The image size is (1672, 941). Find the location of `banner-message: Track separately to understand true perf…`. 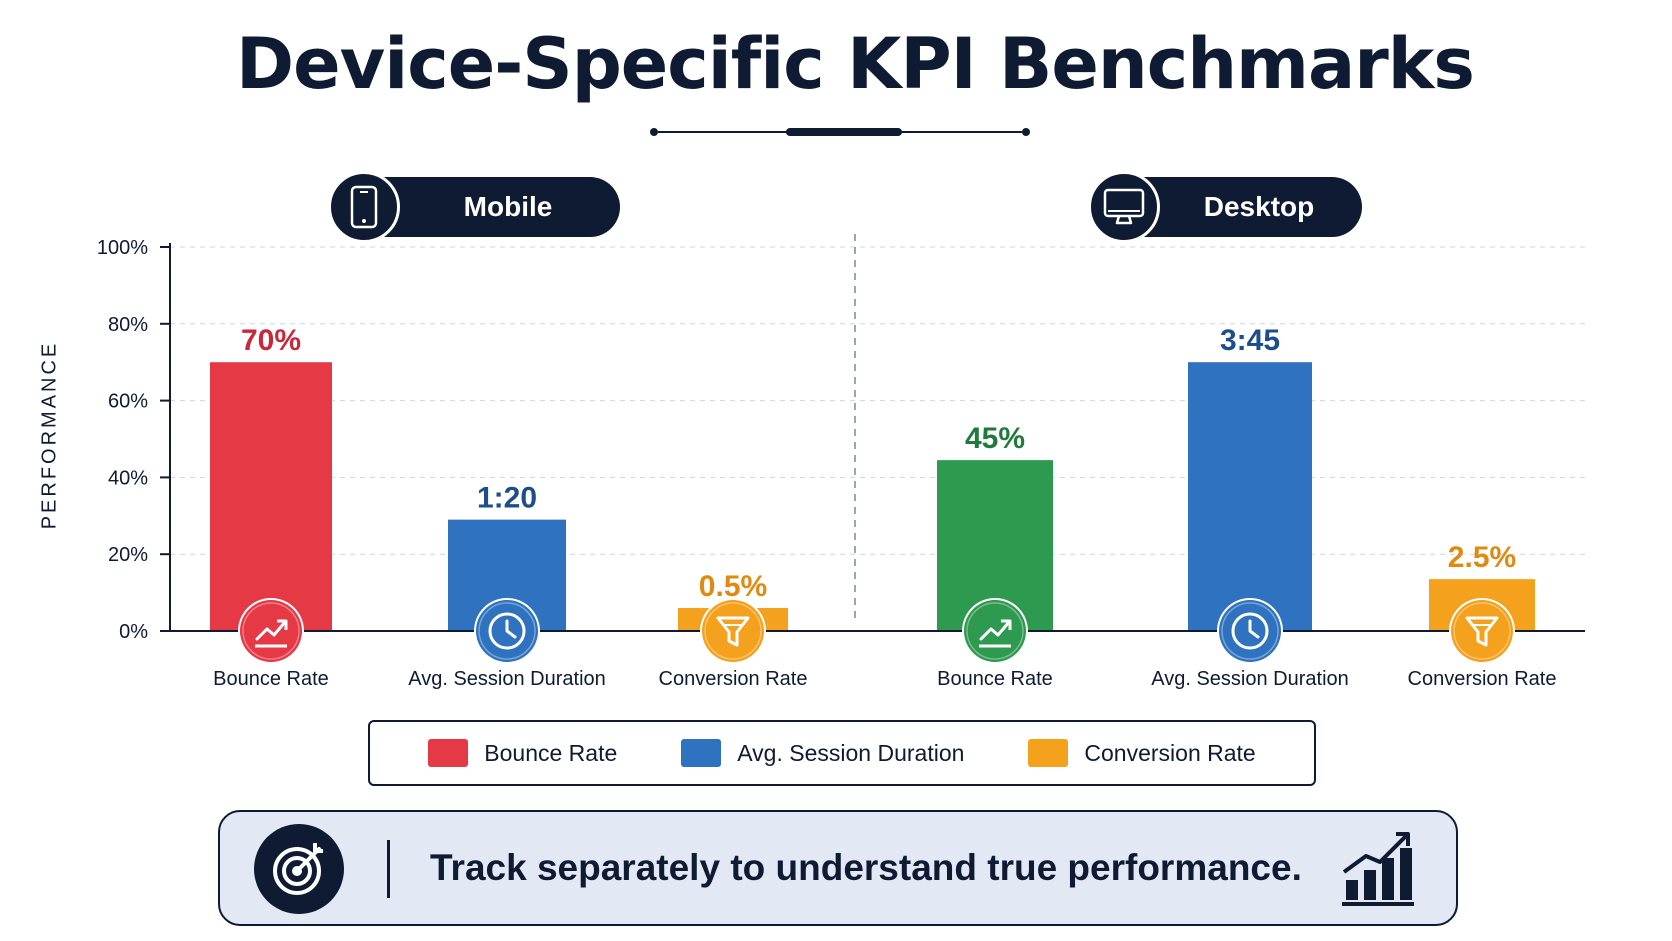

banner-message: Track separately to understand true perf… is located at coordinates (866, 867).